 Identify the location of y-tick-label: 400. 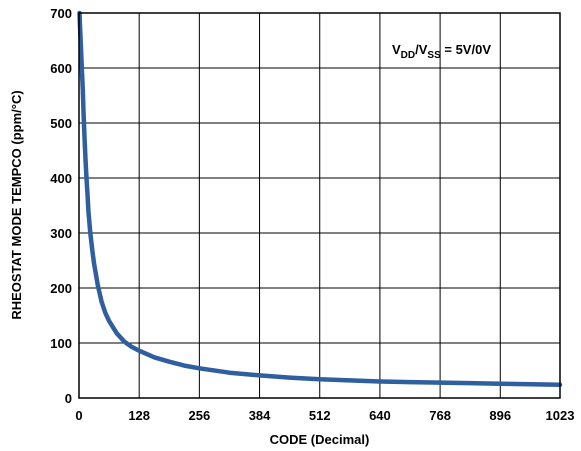
(61, 178).